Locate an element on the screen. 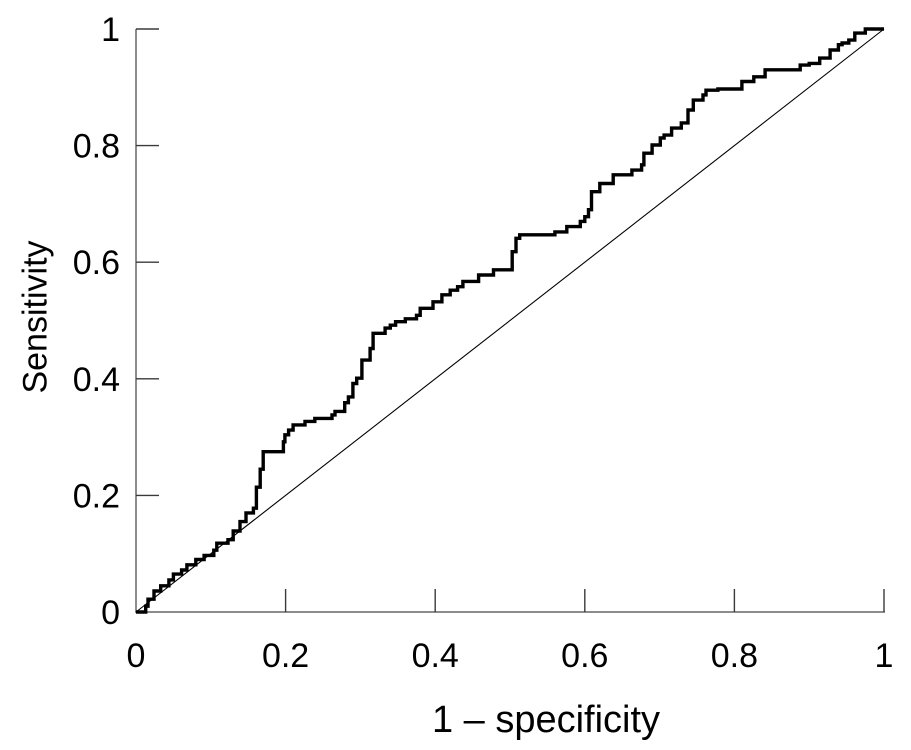  y-tick-label: 0.2 is located at coordinates (96, 496).